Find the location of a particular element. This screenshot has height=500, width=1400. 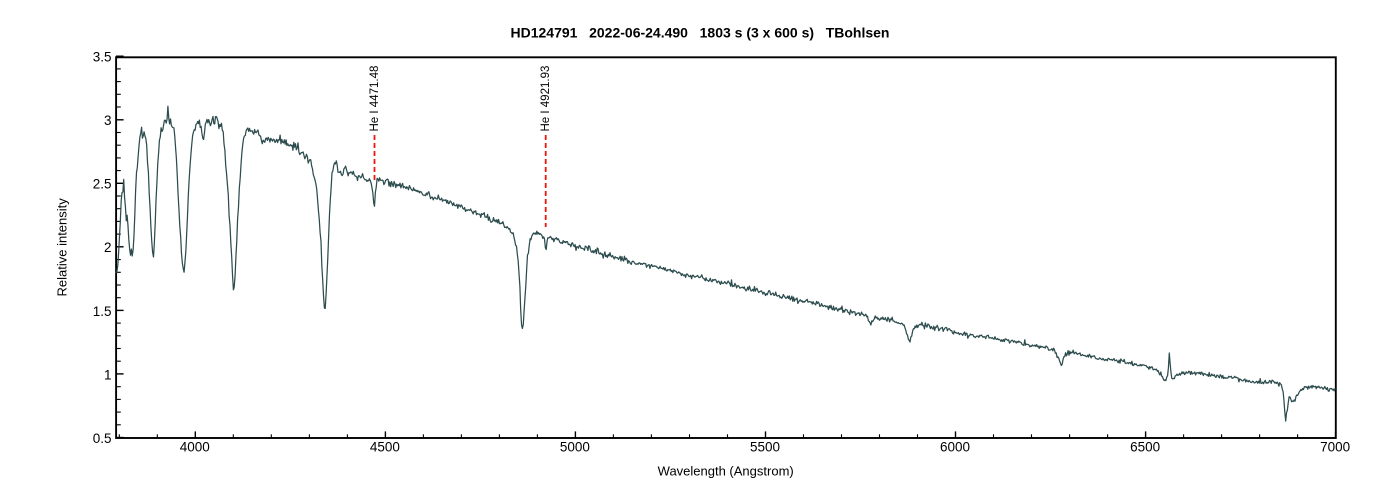

svg-text: 6000 is located at coordinates (955, 447).